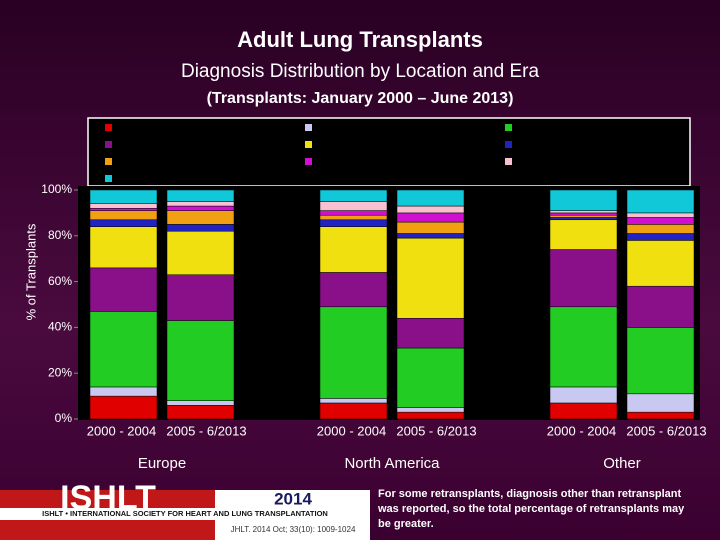  I want to click on y-tick-label: 0%, so click(64, 418).